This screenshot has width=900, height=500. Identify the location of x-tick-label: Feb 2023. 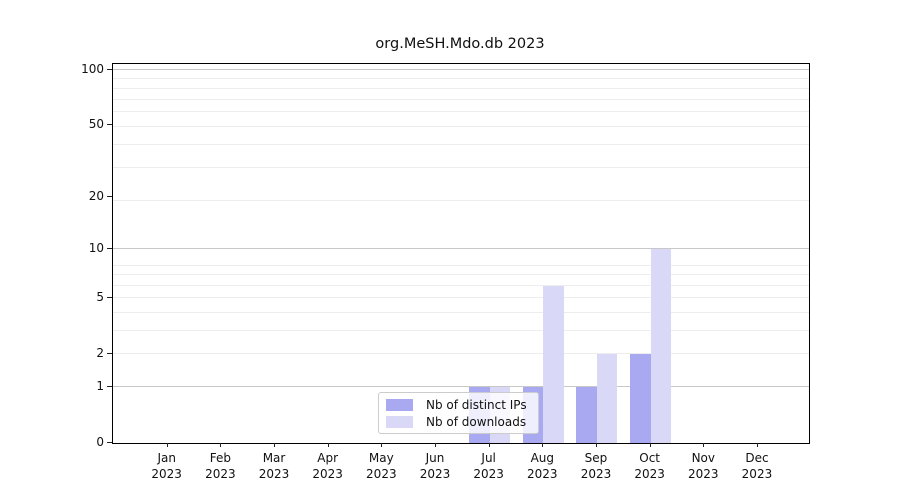
(220, 466).